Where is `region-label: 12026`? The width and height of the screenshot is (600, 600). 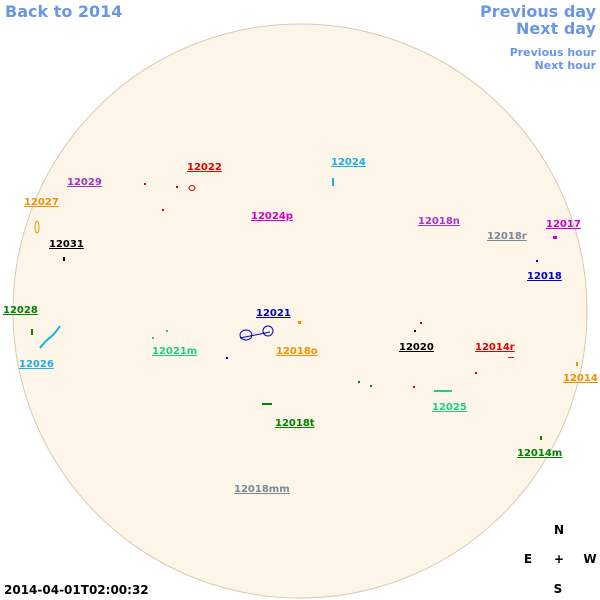 region-label: 12026 is located at coordinates (36, 364).